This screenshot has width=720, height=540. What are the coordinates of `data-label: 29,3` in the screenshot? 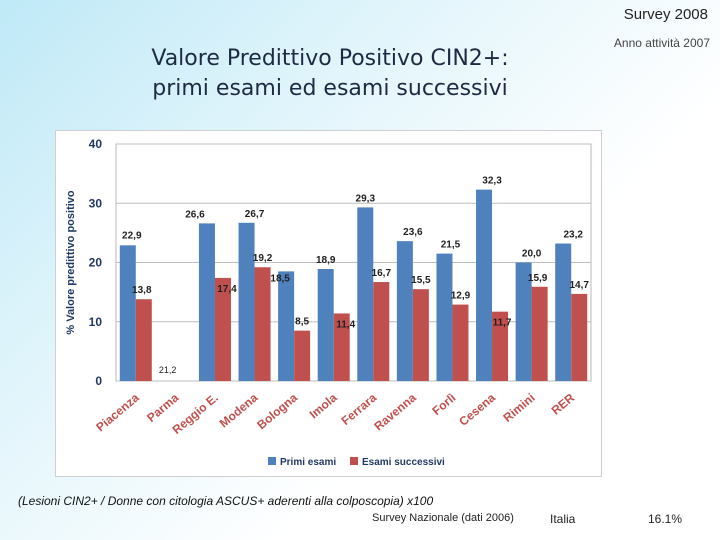 It's located at (366, 198).